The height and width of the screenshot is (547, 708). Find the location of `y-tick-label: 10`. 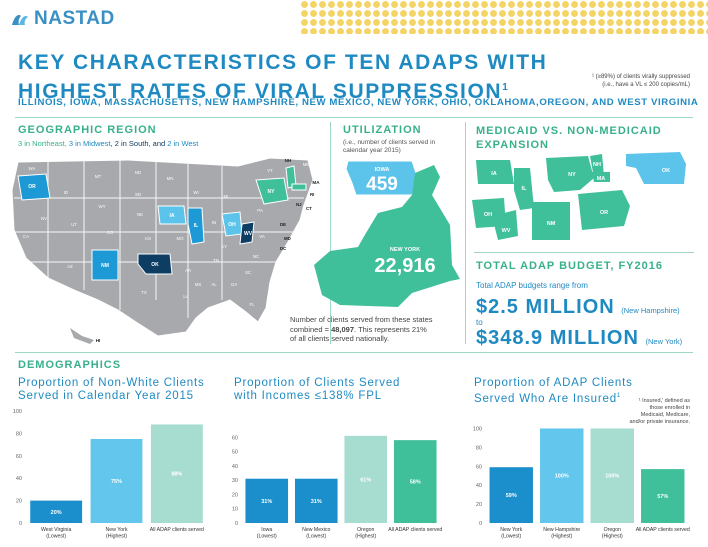

y-tick-label: 10 is located at coordinates (235, 510).